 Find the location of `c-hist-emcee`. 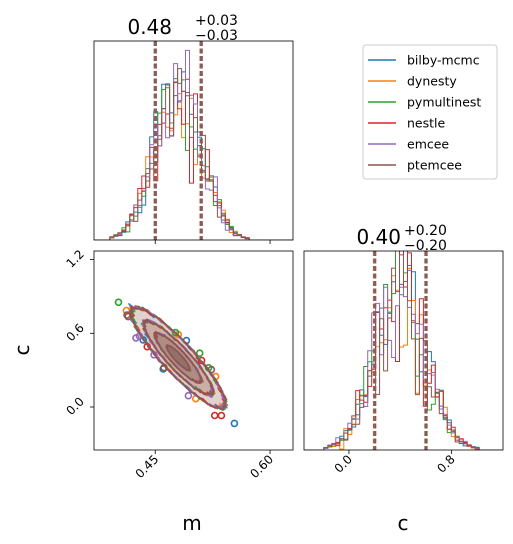

c-hist-emcee is located at coordinates (403, 368).